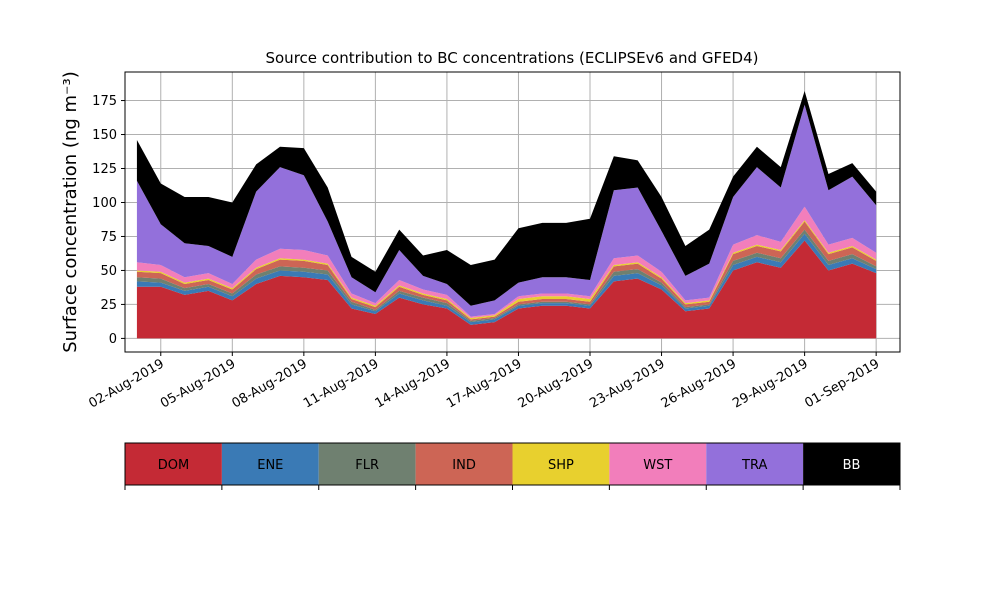 The height and width of the screenshot is (600, 1000). I want to click on y-tick-label: 100, so click(104, 203).